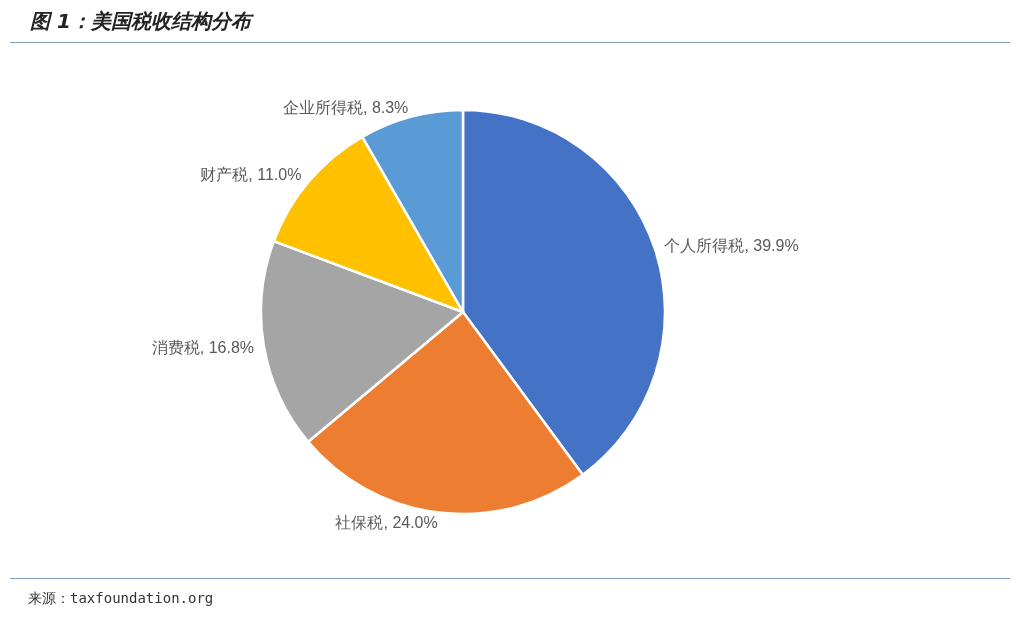 The width and height of the screenshot is (1024, 618). Describe the element at coordinates (386, 522) in the screenshot. I see `slice-label: 社保税, 24.0%` at that location.